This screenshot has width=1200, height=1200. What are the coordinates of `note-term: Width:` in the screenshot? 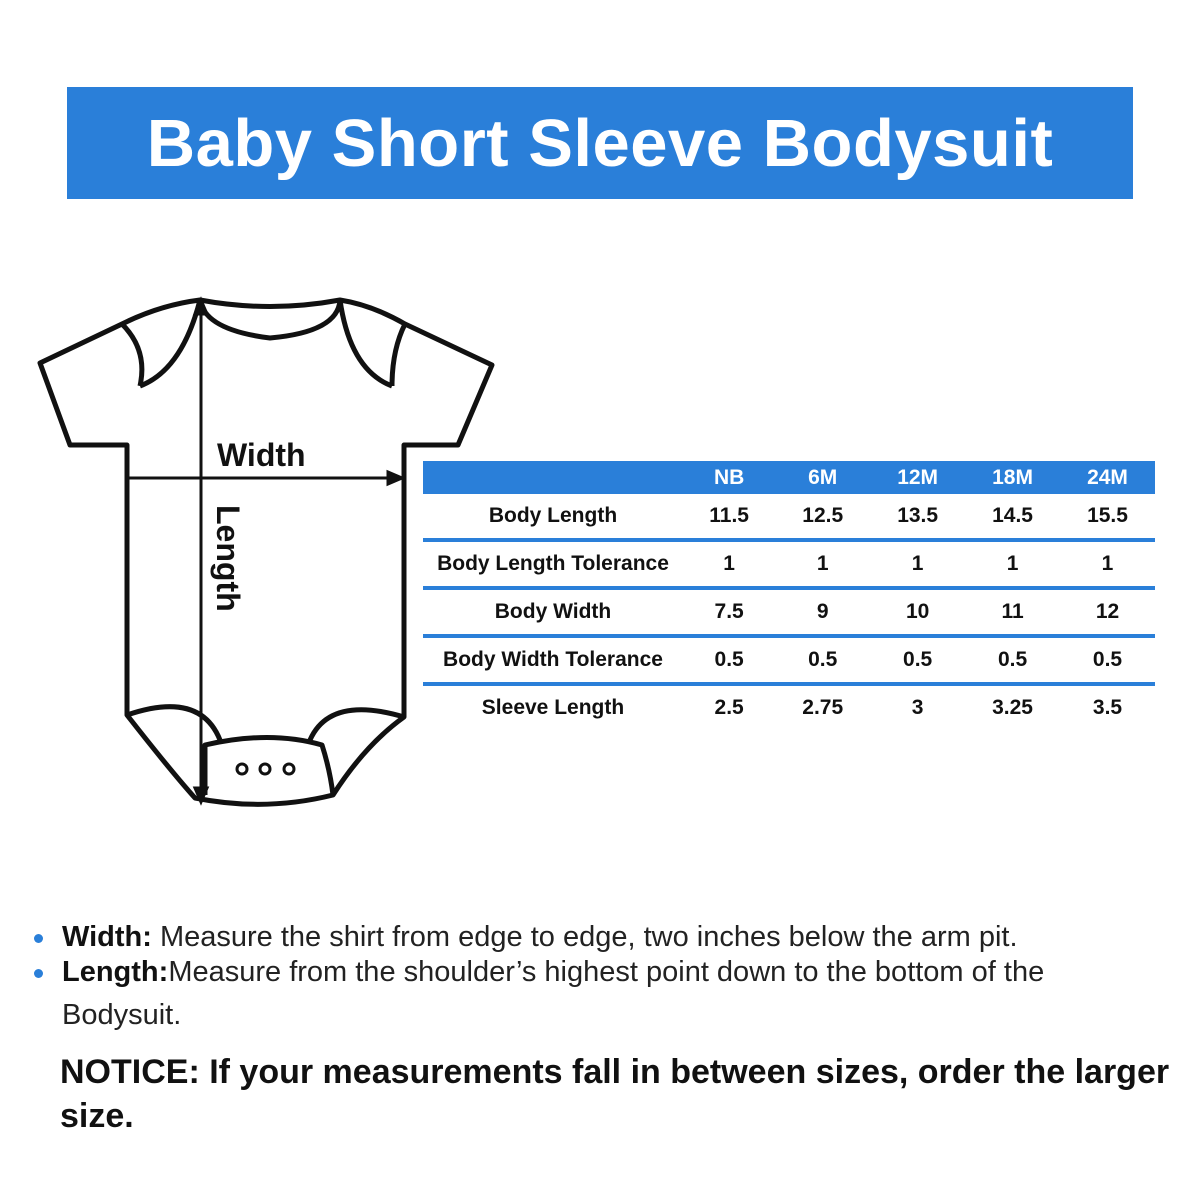 It's located at (107, 937).